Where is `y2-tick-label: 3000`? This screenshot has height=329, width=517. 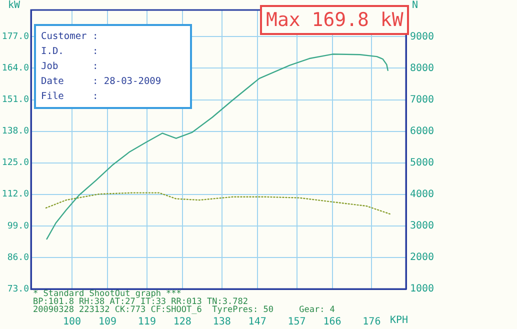 y2-tick-label: 3000 is located at coordinates (422, 226).